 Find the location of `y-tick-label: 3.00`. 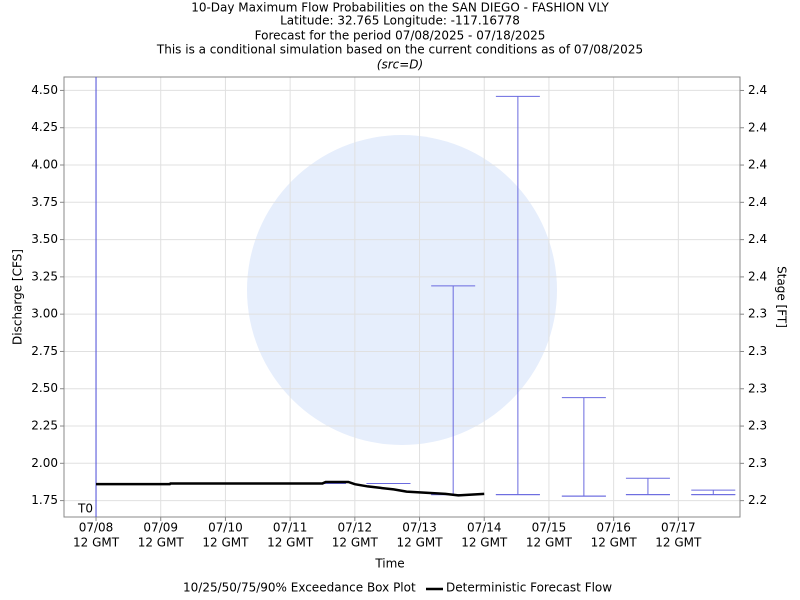

y-tick-label: 3.00 is located at coordinates (44, 314).